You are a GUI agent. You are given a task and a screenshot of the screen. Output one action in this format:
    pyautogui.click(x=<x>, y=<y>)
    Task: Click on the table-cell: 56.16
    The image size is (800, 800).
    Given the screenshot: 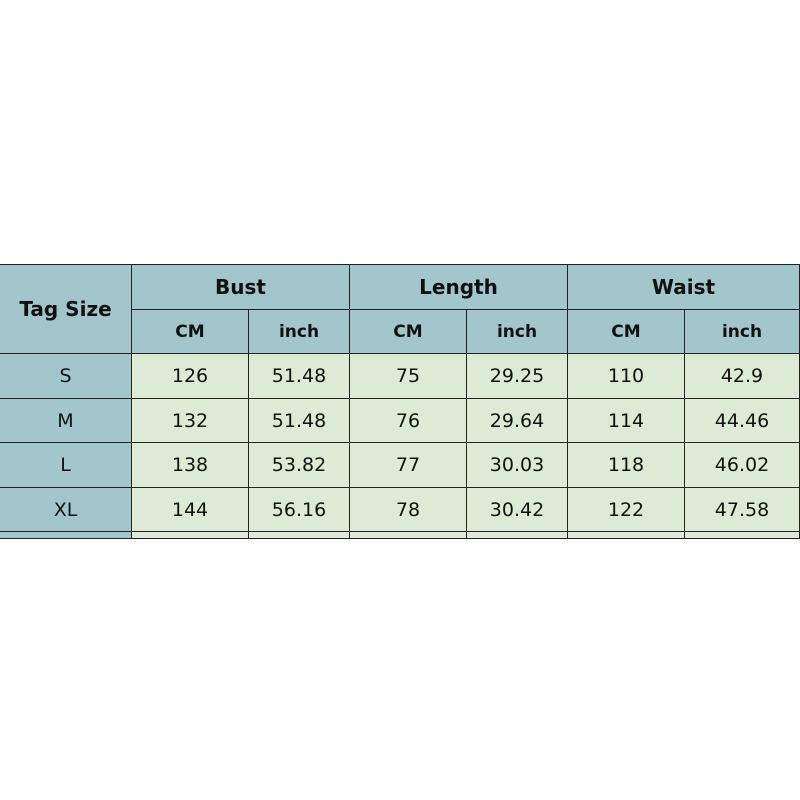 What is the action you would take?
    pyautogui.click(x=299, y=510)
    